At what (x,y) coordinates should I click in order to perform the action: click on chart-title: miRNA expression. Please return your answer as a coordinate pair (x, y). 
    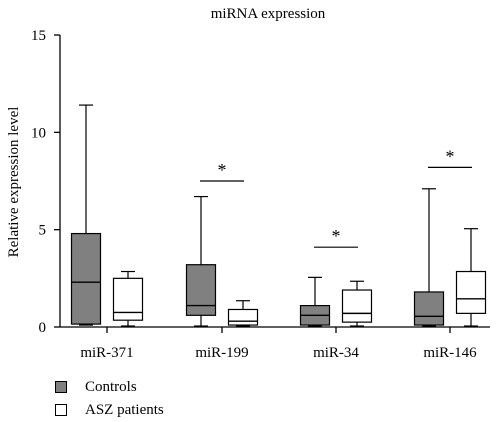
    Looking at the image, I should click on (268, 14).